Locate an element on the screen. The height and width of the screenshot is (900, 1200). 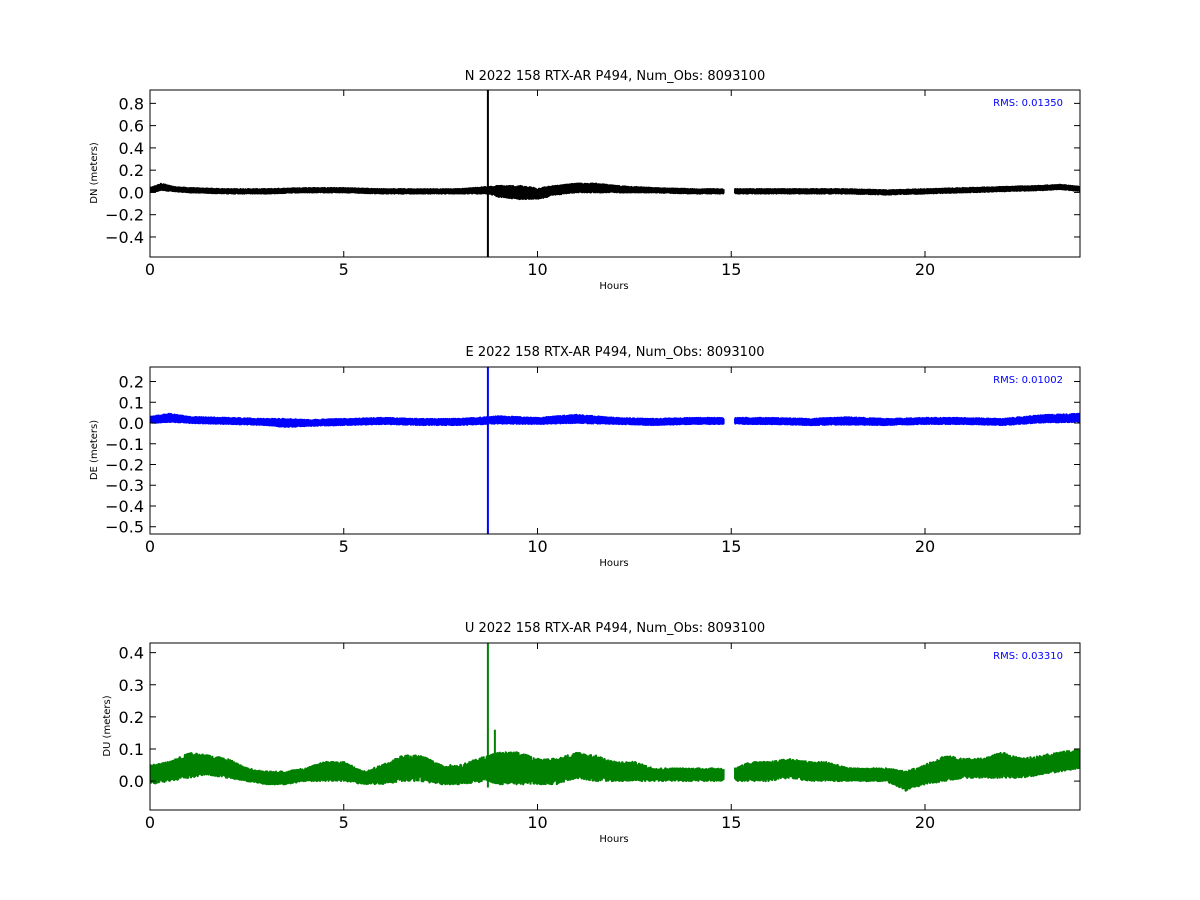
y-tick-label: −0.5 is located at coordinates (124, 527).